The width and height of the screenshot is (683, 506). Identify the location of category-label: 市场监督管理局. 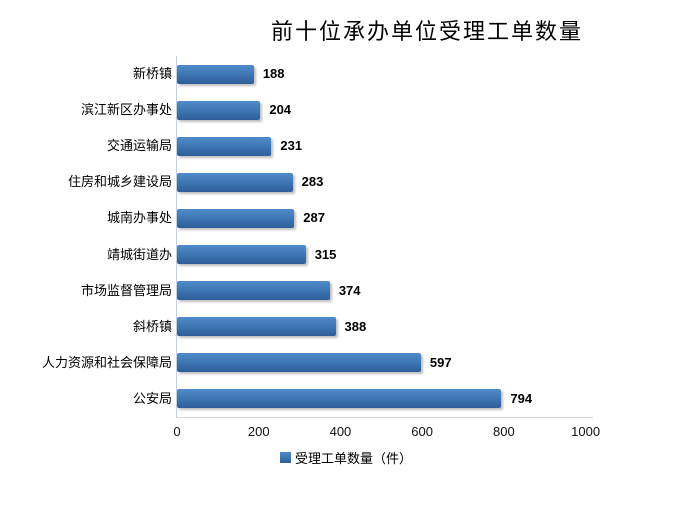
(126, 290).